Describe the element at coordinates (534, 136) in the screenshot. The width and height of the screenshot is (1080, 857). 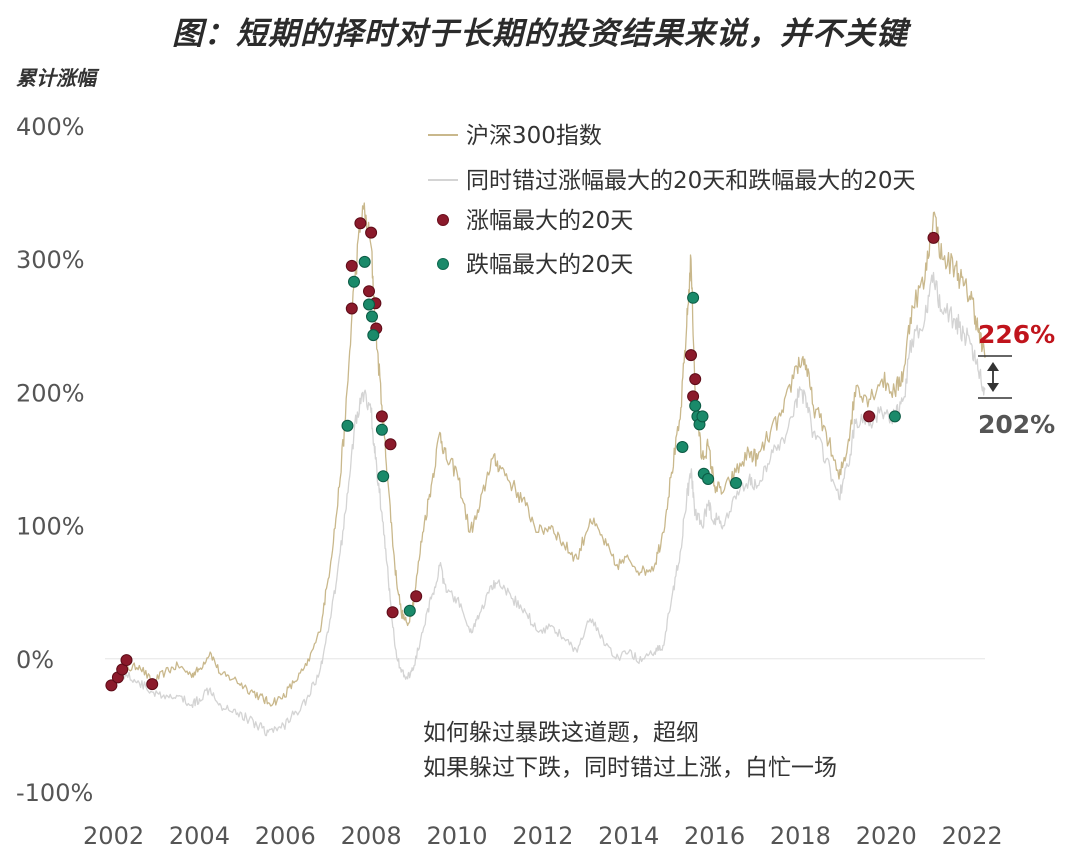
I see `legend-label-csi300: 沪深300指数` at that location.